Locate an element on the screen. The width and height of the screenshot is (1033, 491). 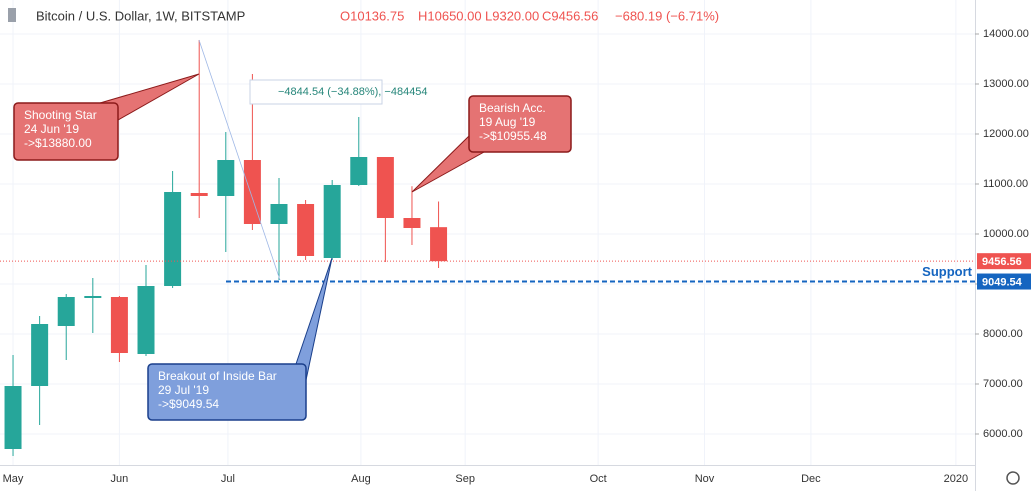
callout-text: 29 Jul '19 is located at coordinates (183, 390).